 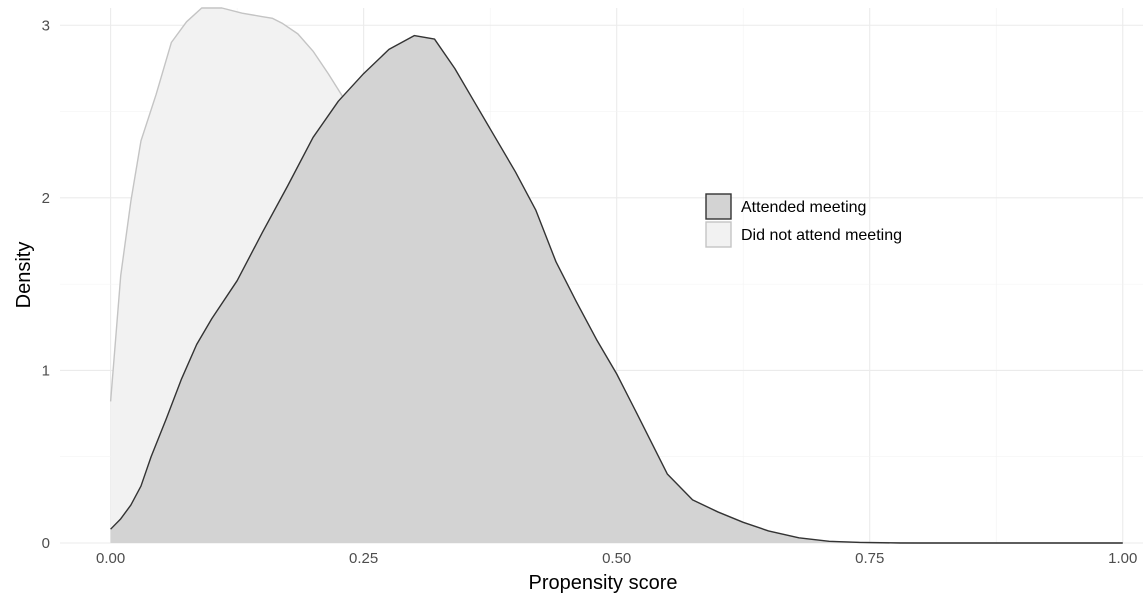 I want to click on x-tick-label: 0.50, so click(x=616, y=558).